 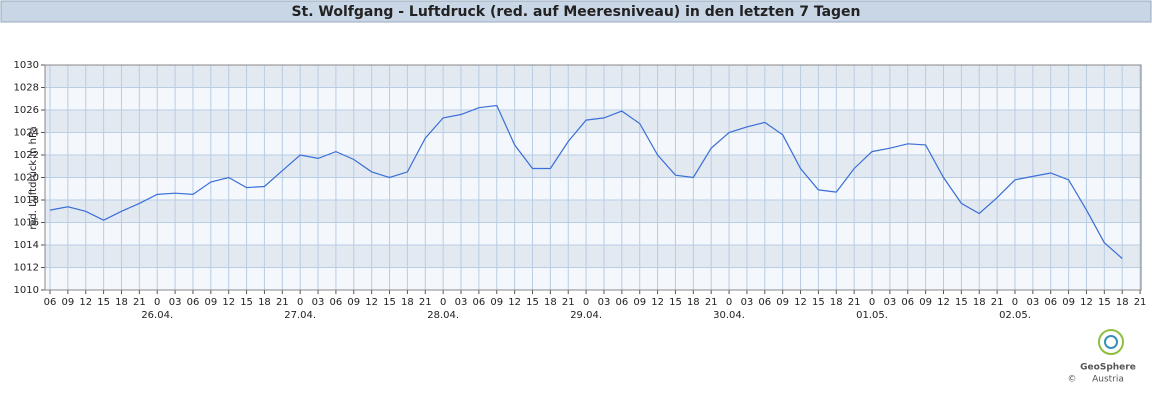 What do you see at coordinates (872, 315) in the screenshot?
I see `day-label: 01.05.` at bounding box center [872, 315].